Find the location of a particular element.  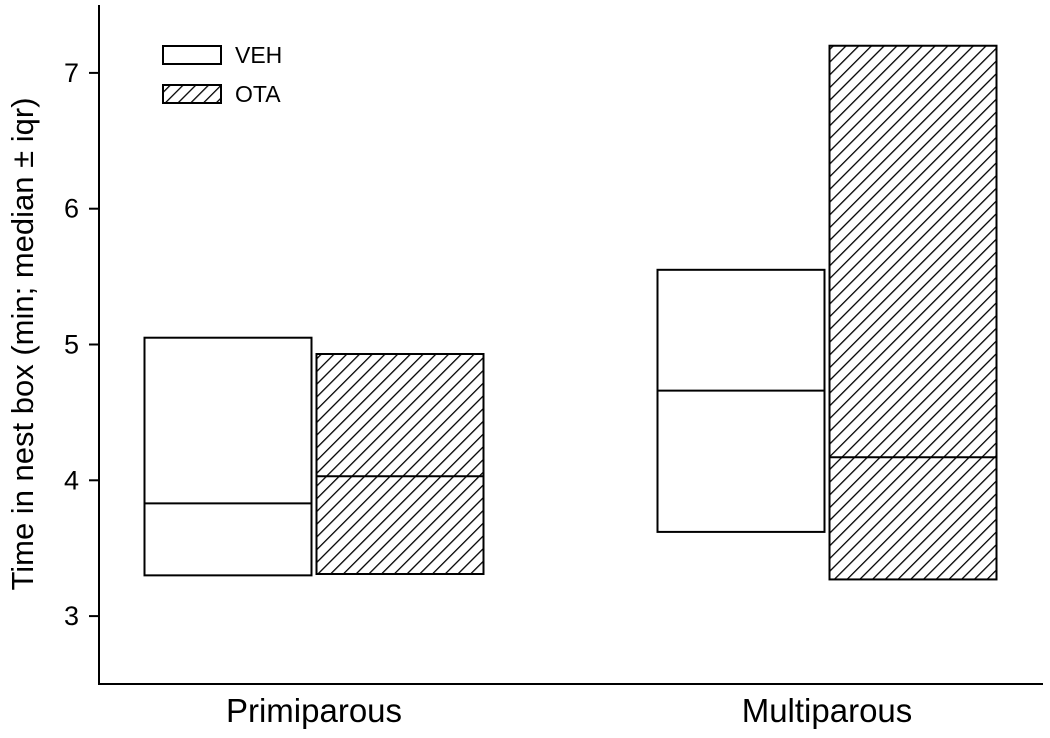

legend: VEH OTA is located at coordinates (222, 74).